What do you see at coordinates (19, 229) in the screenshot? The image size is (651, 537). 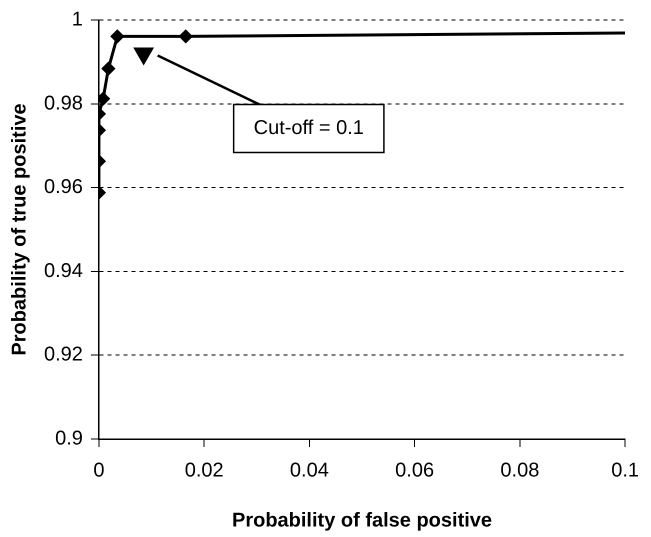 I see `y-axis-title: Probability of true positive` at bounding box center [19, 229].